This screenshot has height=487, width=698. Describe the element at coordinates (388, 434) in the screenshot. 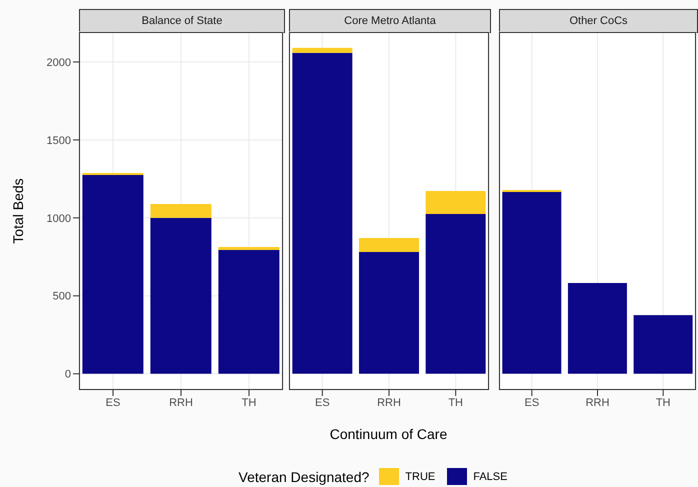

I see `x-axis-title: Continuum of Care` at that location.